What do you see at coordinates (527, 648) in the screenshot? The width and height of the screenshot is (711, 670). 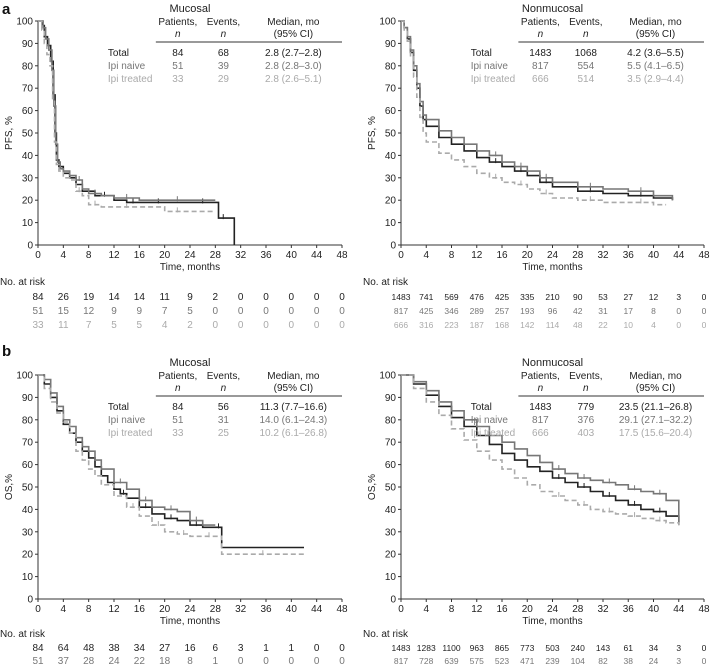 I see `risk-table-cell: 773` at bounding box center [527, 648].